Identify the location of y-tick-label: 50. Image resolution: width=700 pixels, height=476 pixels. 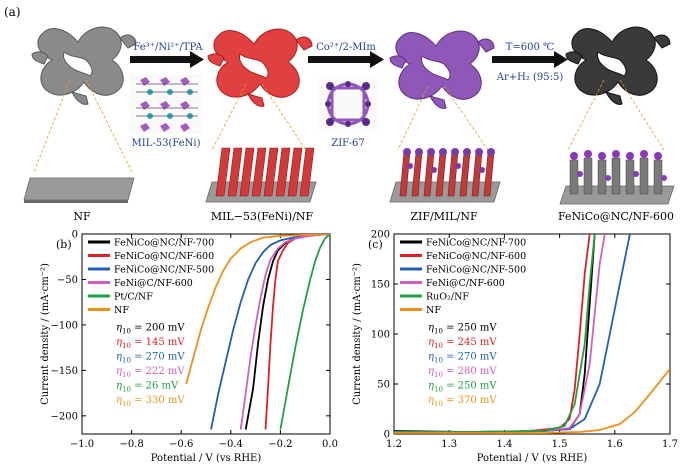
(383, 385).